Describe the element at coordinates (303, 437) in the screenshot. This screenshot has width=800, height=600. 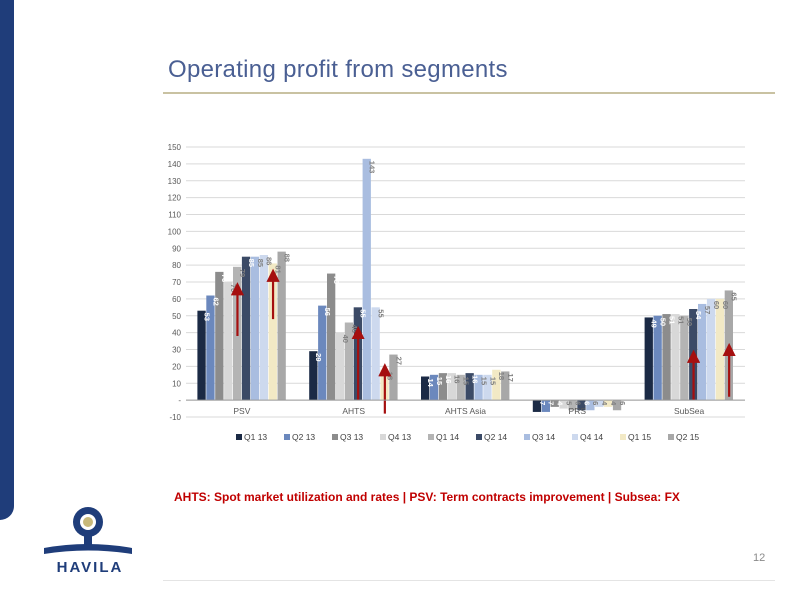
I see `legend-label: Q2 13` at that location.